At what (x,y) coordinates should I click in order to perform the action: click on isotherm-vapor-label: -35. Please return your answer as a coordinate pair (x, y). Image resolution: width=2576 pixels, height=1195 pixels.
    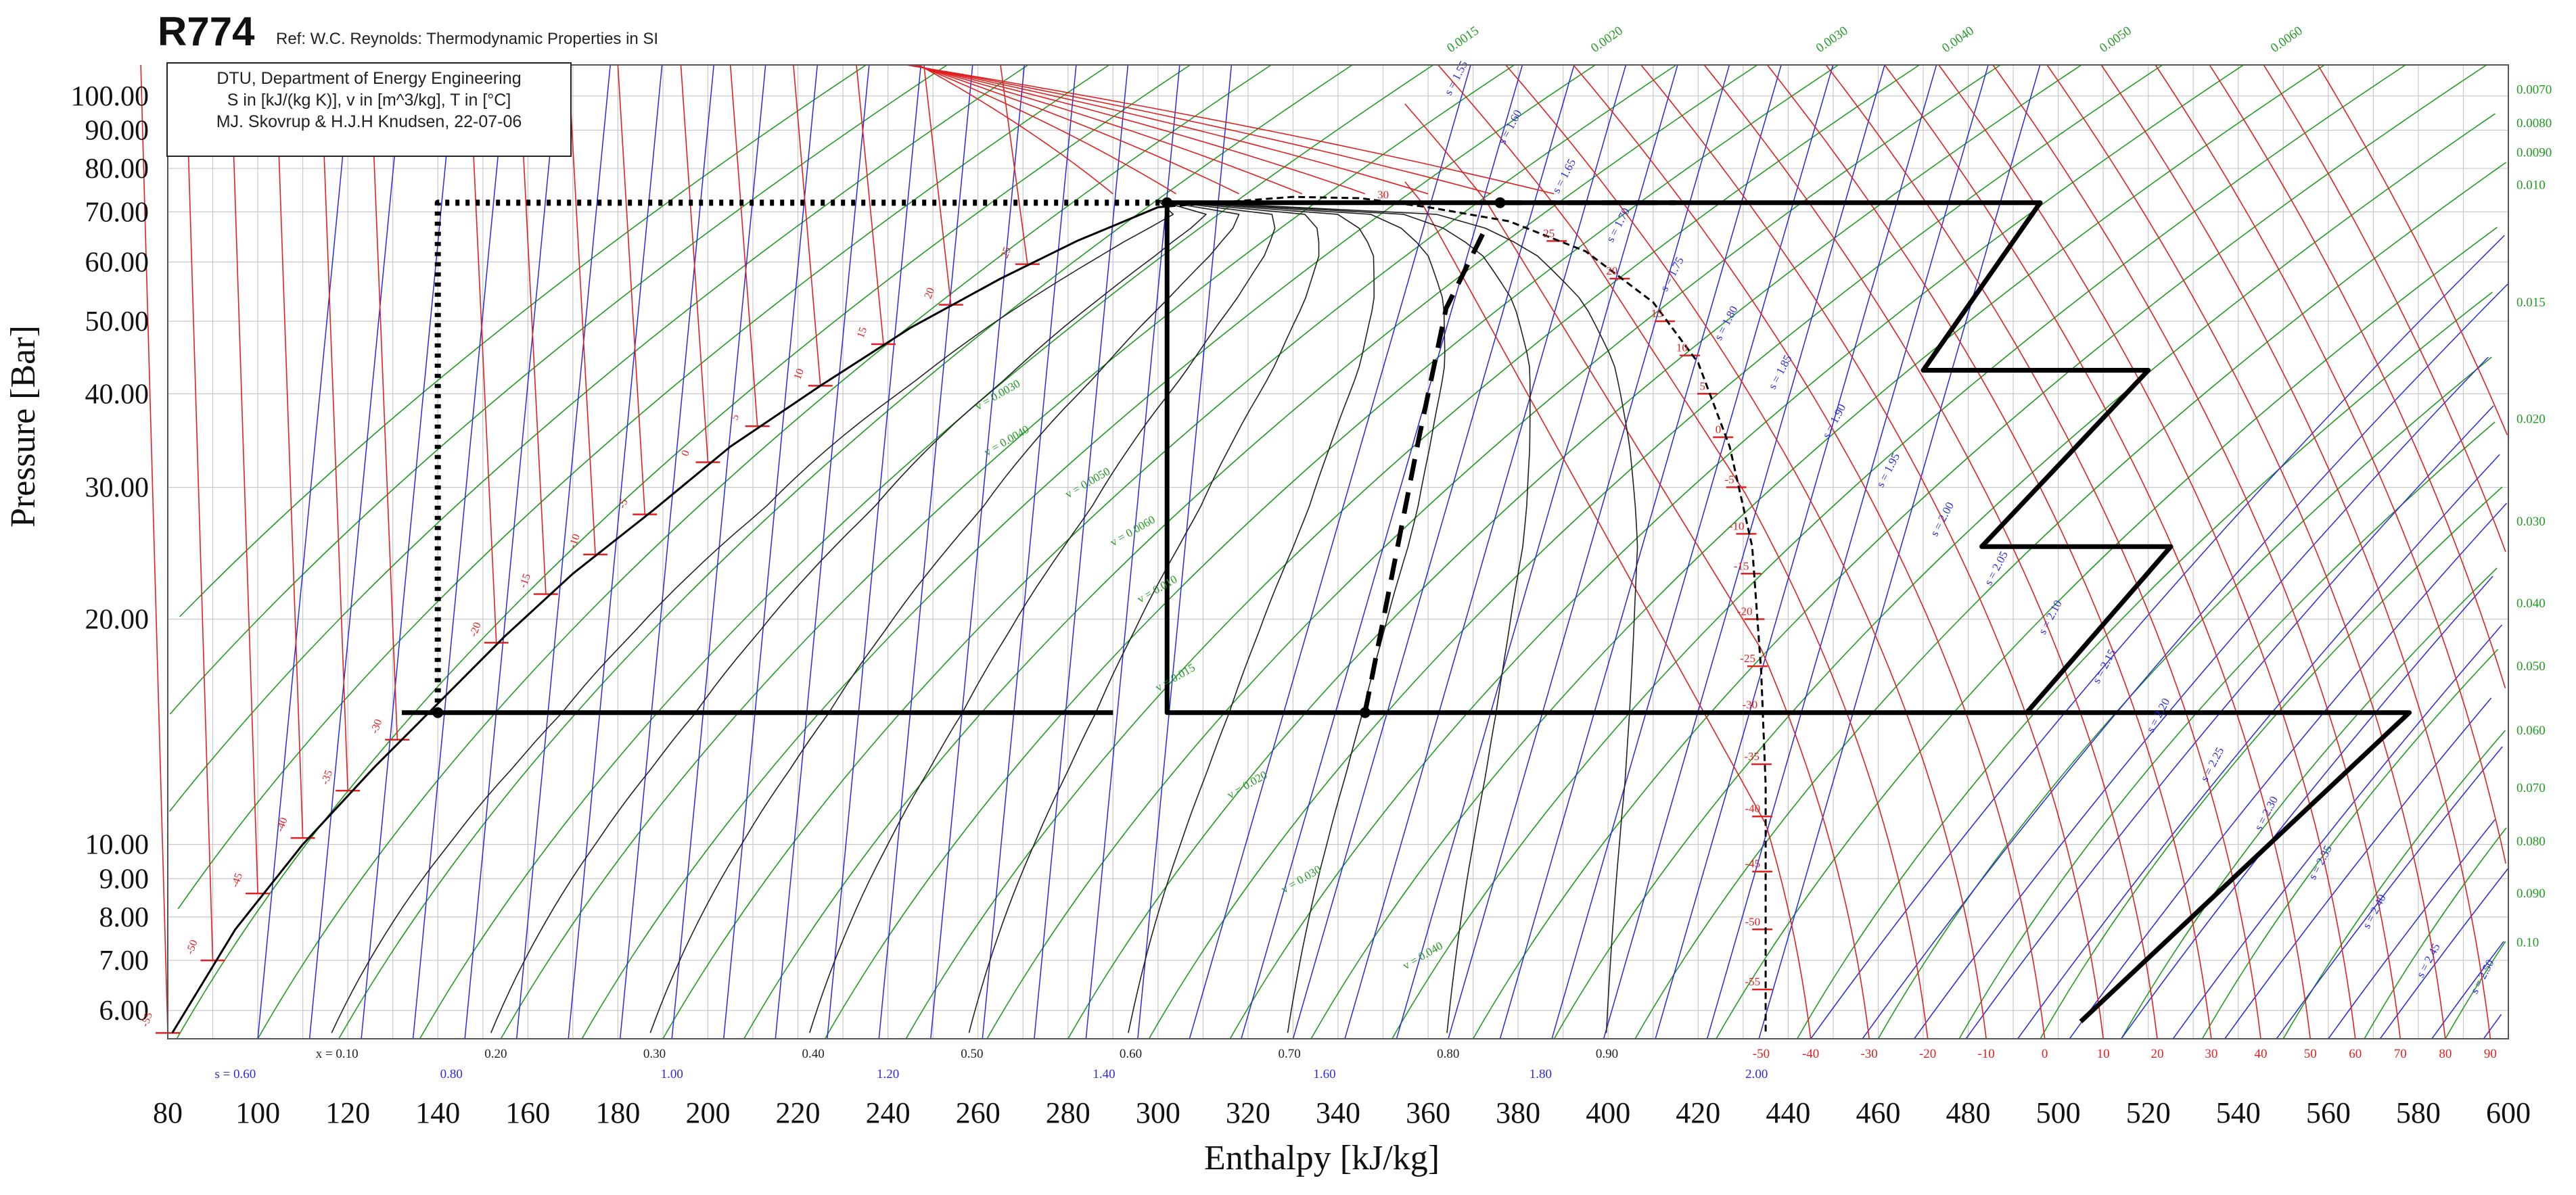
    Looking at the image, I should click on (1752, 757).